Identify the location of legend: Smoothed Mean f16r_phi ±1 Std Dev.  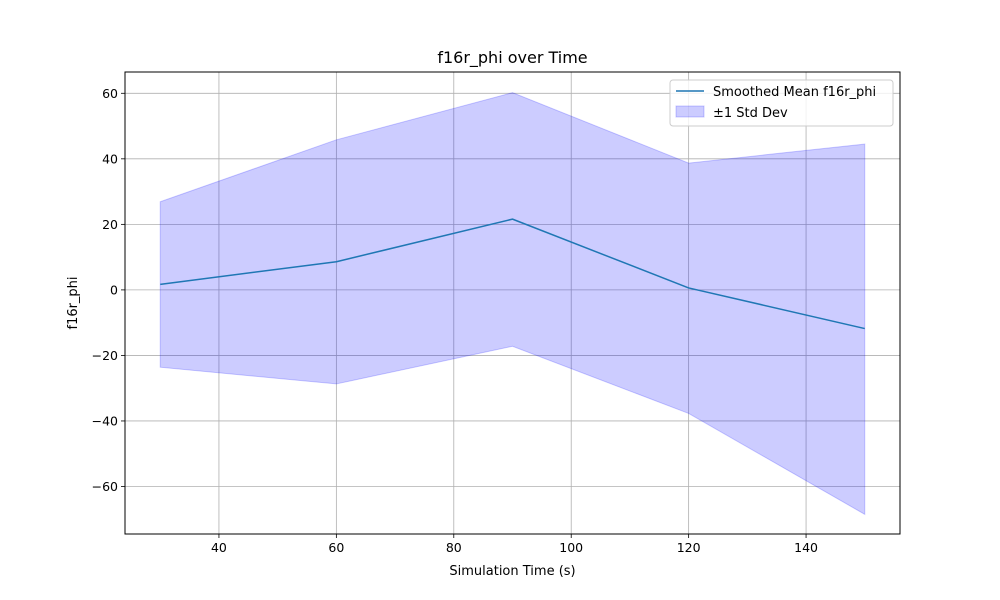
(781, 103).